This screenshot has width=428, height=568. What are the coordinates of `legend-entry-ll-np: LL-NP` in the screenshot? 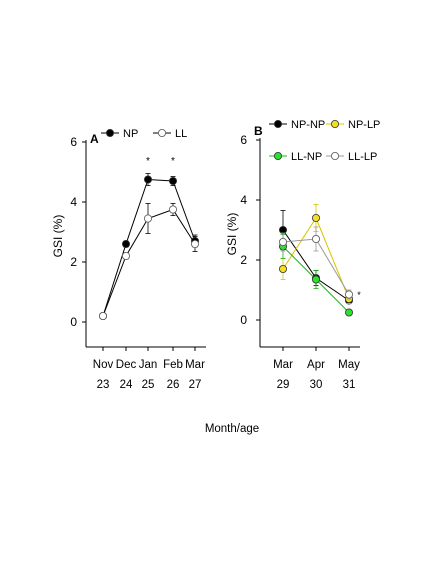 It's located at (295, 157).